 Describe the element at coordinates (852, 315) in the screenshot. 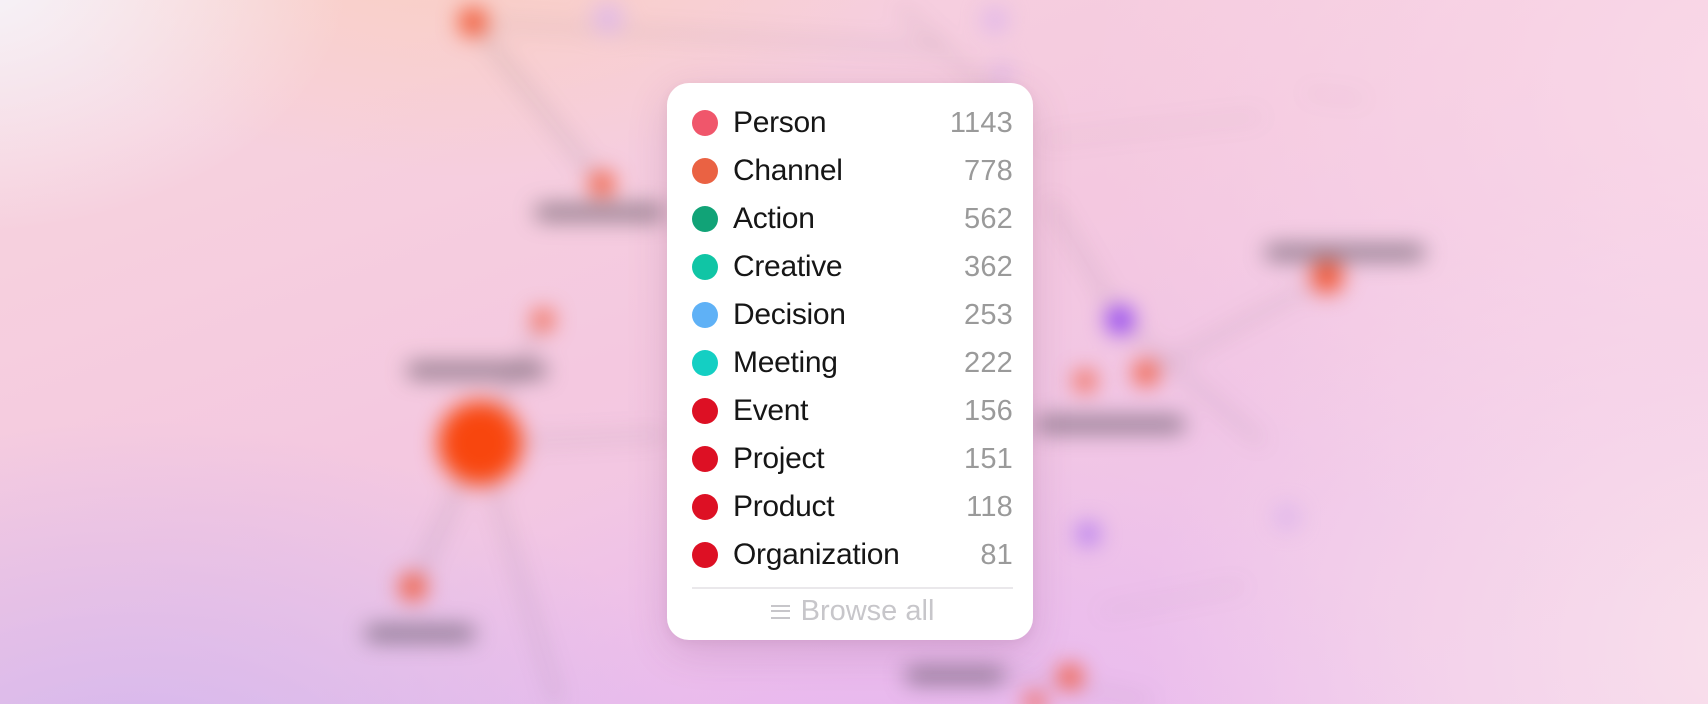

I see `legend-row-decision: Decision 253` at that location.